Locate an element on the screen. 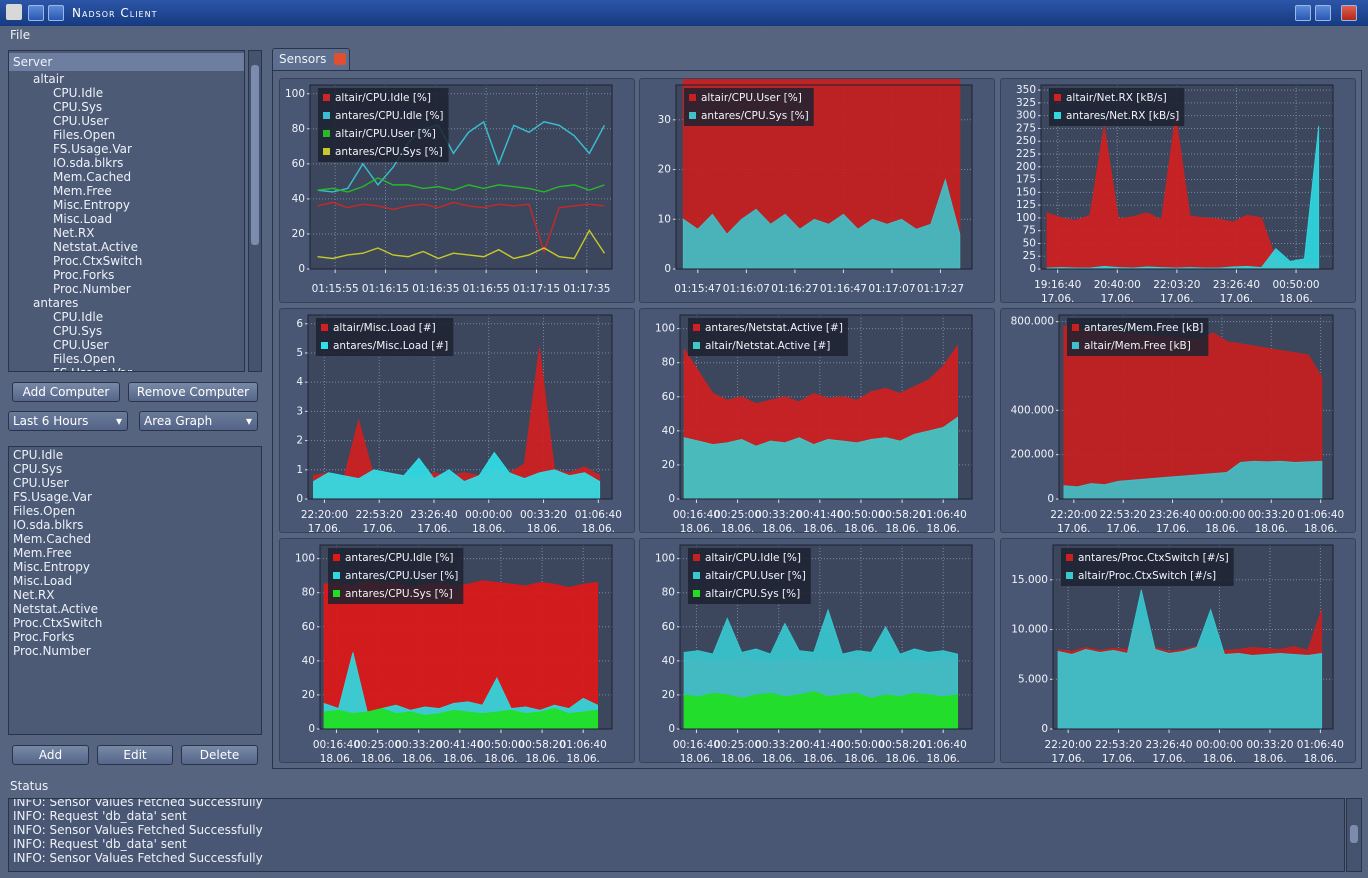 This screenshot has height=878, width=1368. y-tick-label: 6 is located at coordinates (299, 324).